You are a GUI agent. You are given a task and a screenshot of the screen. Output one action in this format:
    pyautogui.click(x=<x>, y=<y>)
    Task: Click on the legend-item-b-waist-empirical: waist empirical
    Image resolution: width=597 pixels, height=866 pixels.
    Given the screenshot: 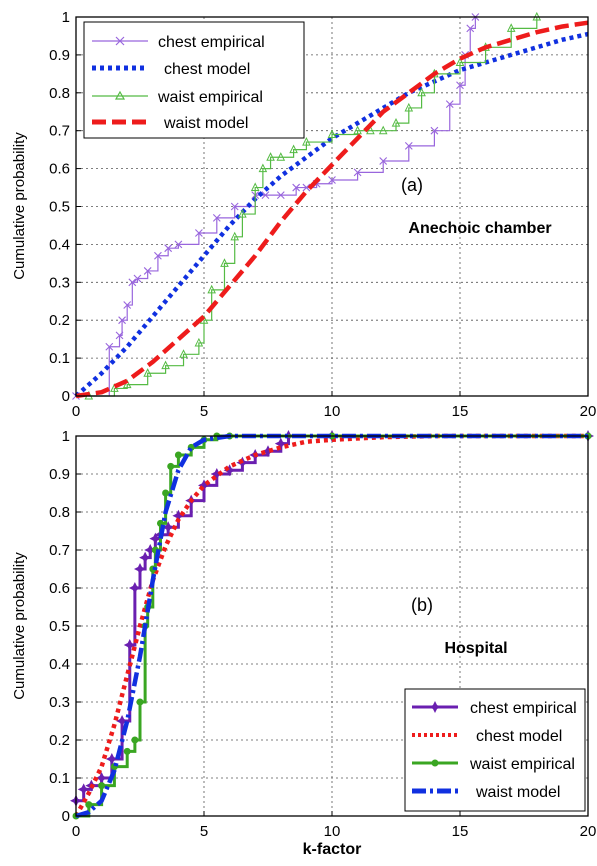 What is the action you would take?
    pyautogui.click(x=493, y=764)
    